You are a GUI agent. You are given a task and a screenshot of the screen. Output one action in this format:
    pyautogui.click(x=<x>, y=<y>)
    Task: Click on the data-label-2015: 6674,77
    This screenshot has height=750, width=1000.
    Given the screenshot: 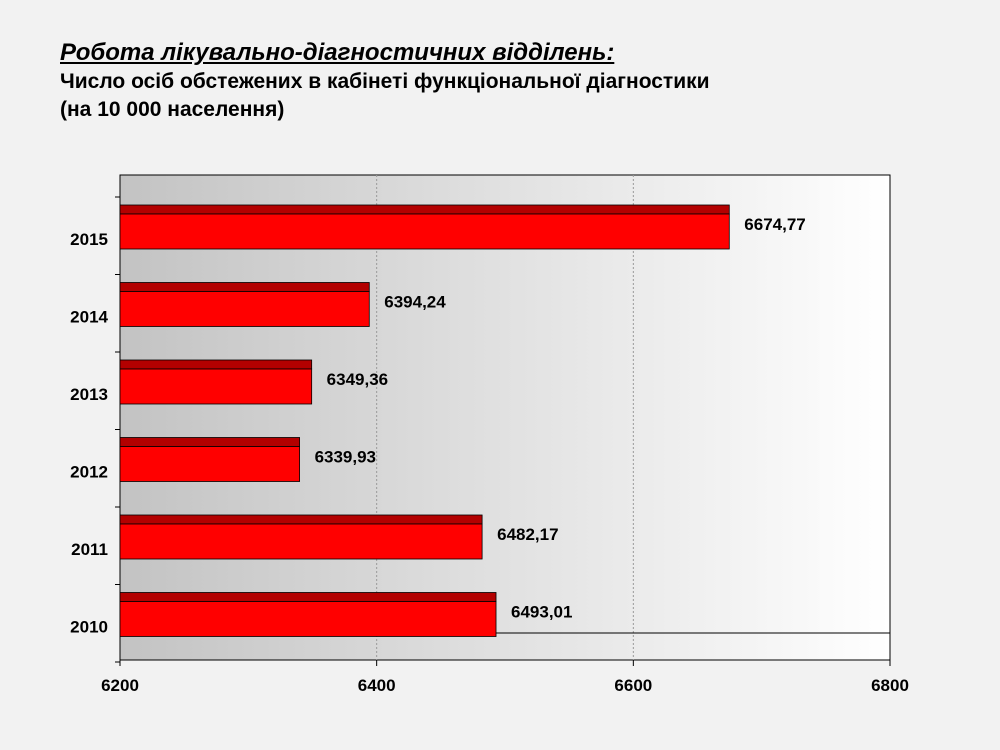 What is the action you would take?
    pyautogui.click(x=774, y=224)
    